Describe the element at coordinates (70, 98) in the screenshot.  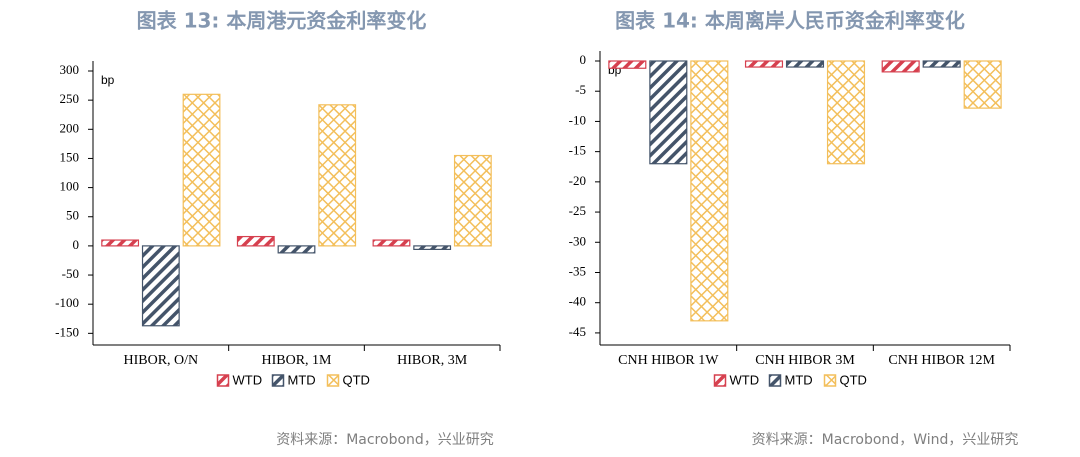
I see `y-tick-label: 250` at that location.